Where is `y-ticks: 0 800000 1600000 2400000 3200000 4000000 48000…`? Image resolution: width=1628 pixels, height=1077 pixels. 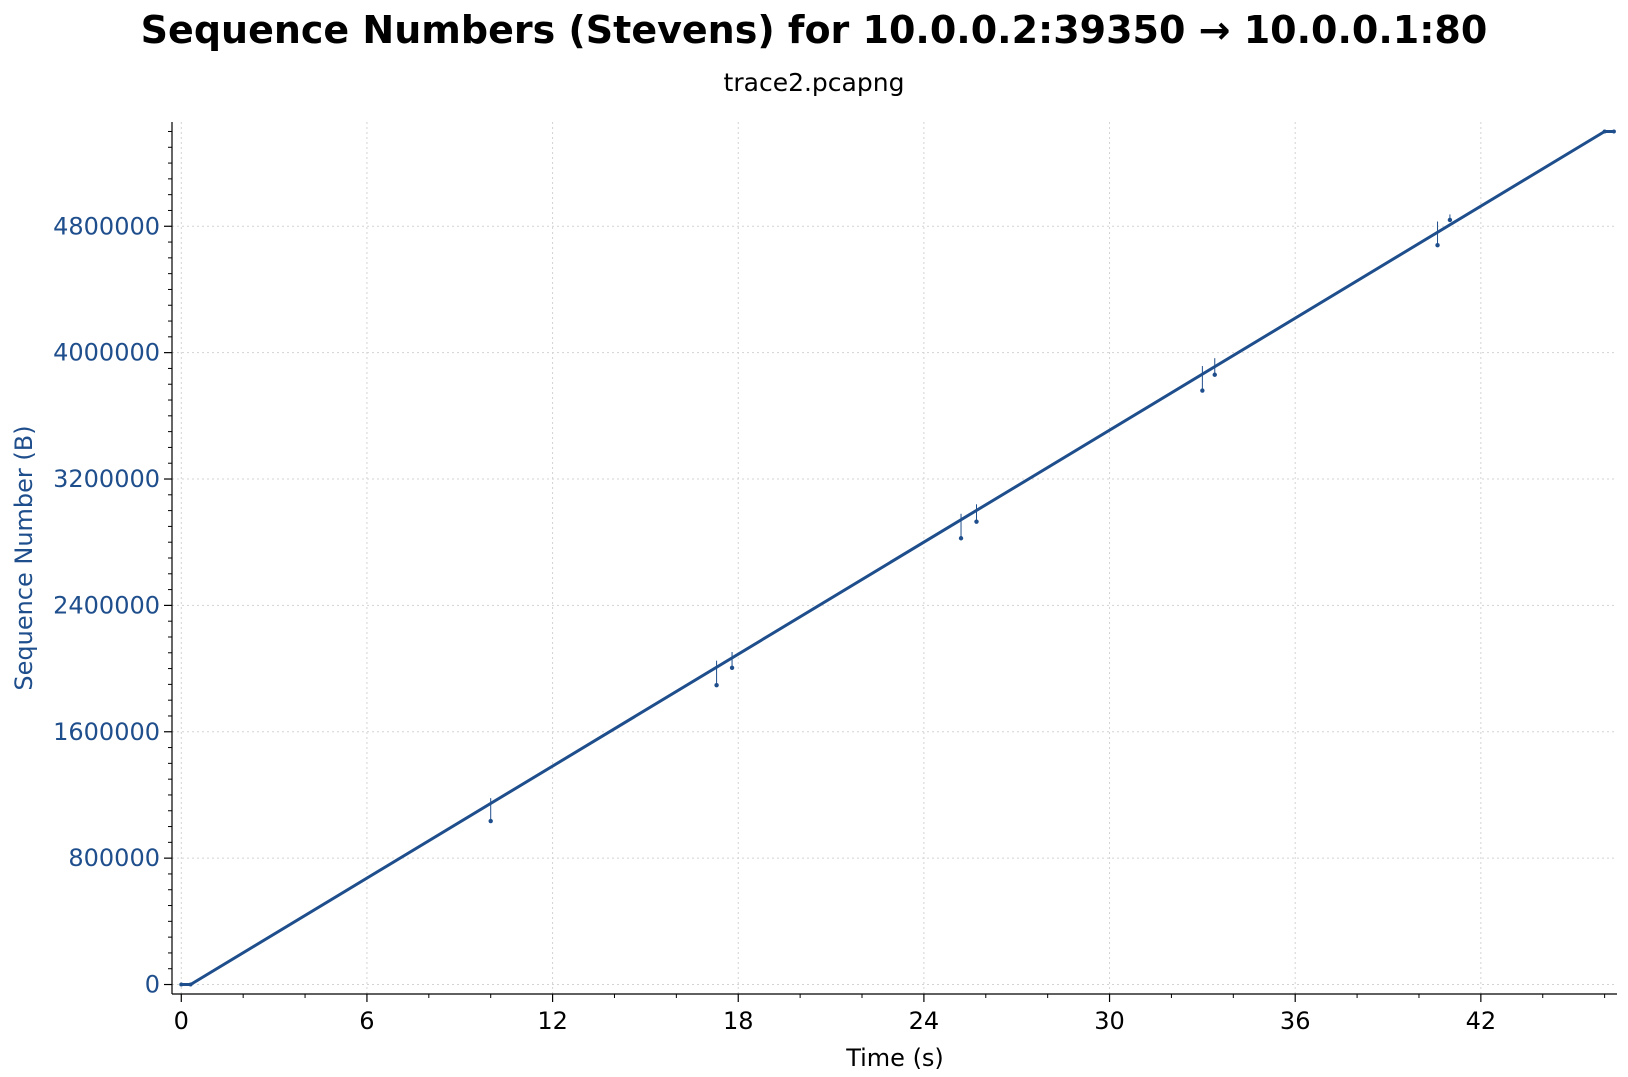
y-ticks: 0 800000 1600000 2400000 3200000 4000000 48000… is located at coordinates (106, 605).